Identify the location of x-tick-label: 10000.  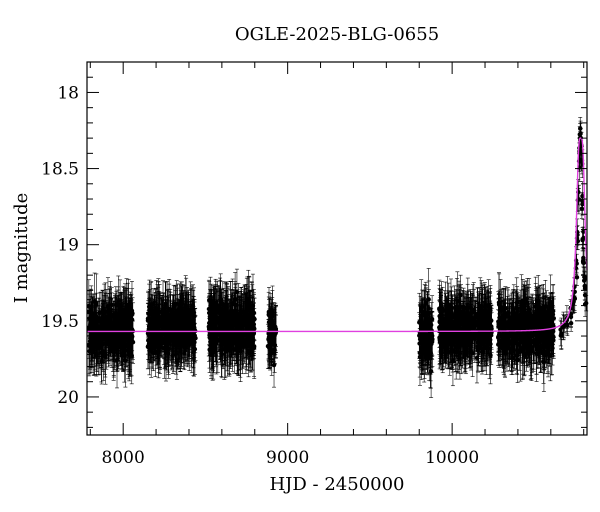
(452, 458).